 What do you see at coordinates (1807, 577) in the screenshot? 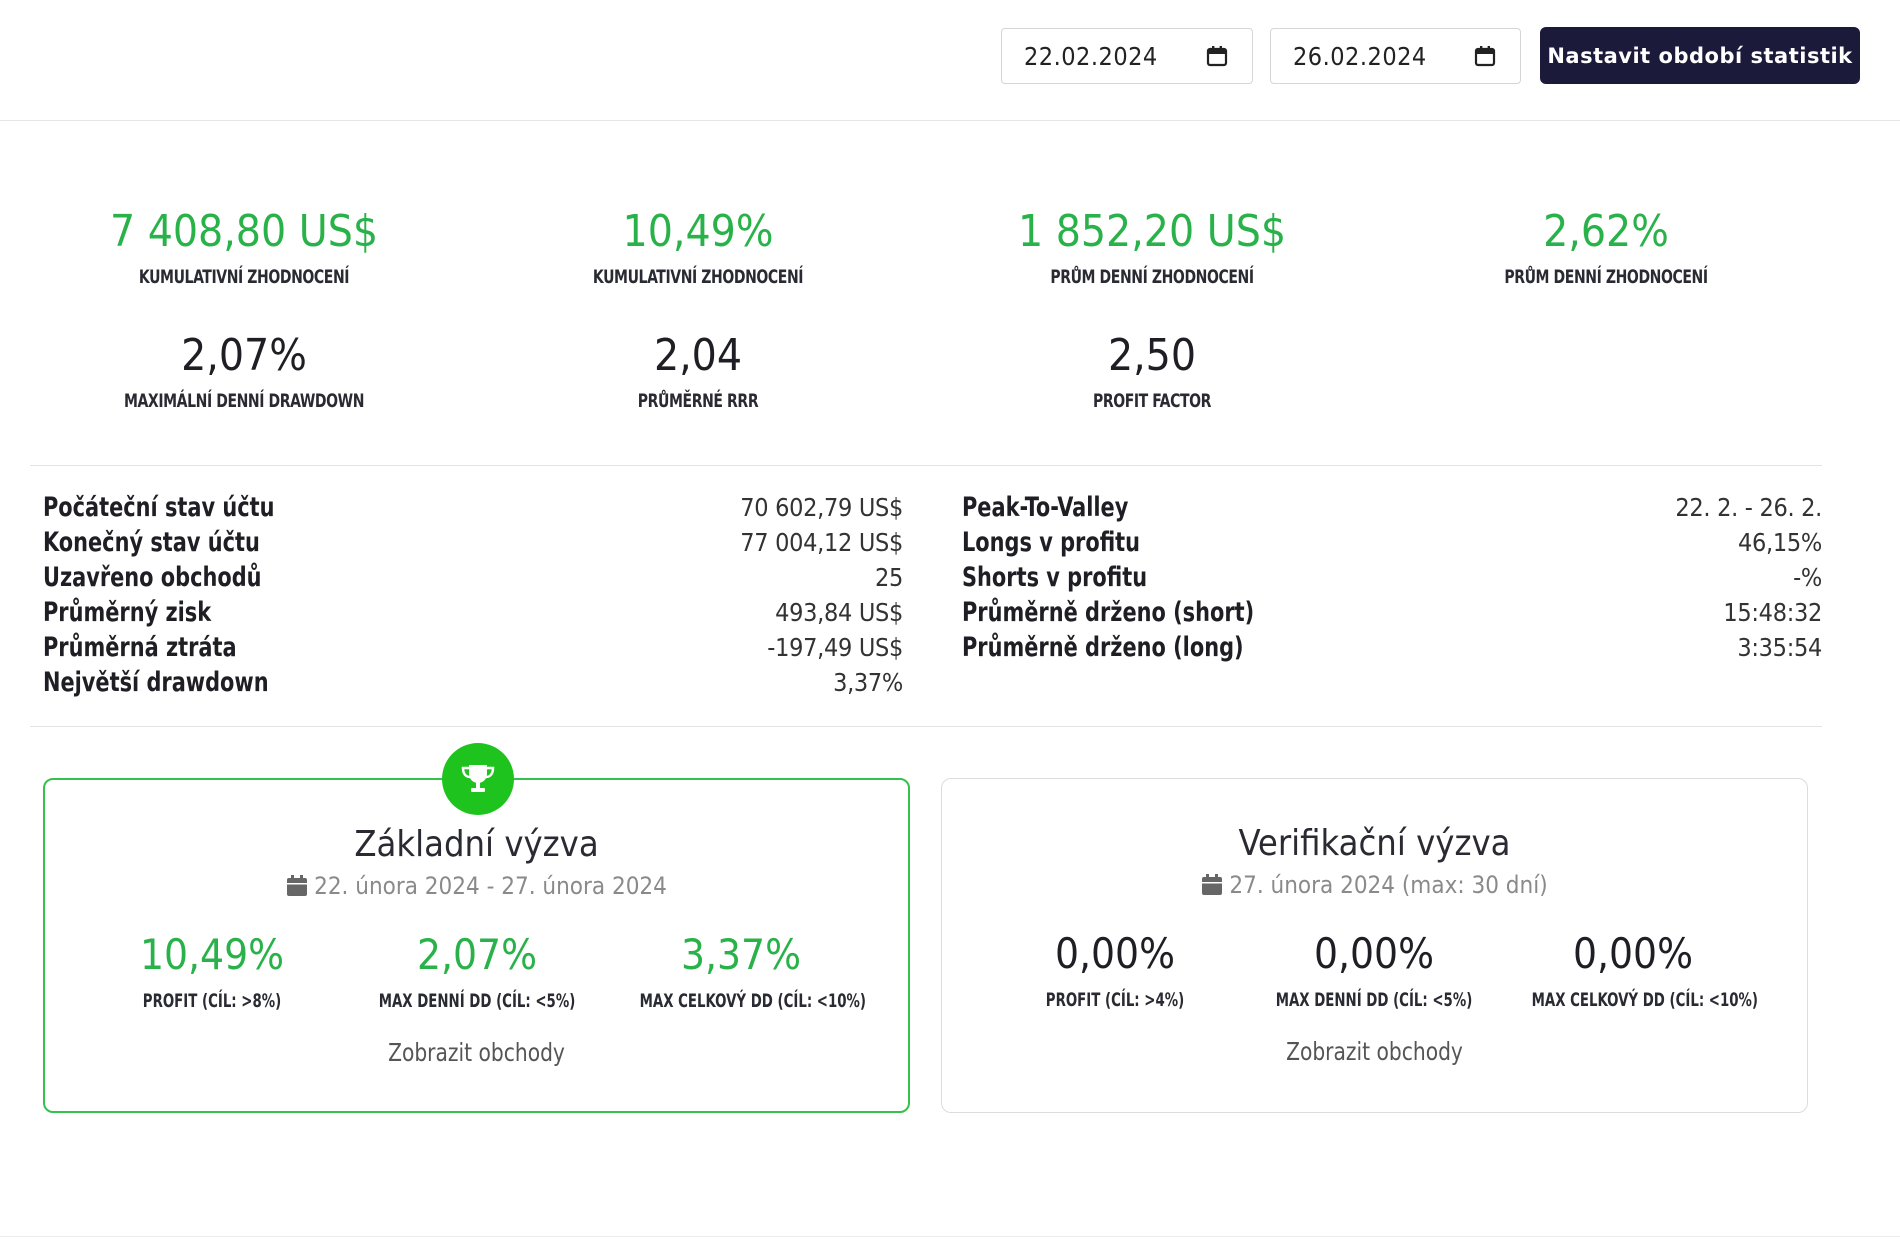
I see `stat-value: -%` at bounding box center [1807, 577].